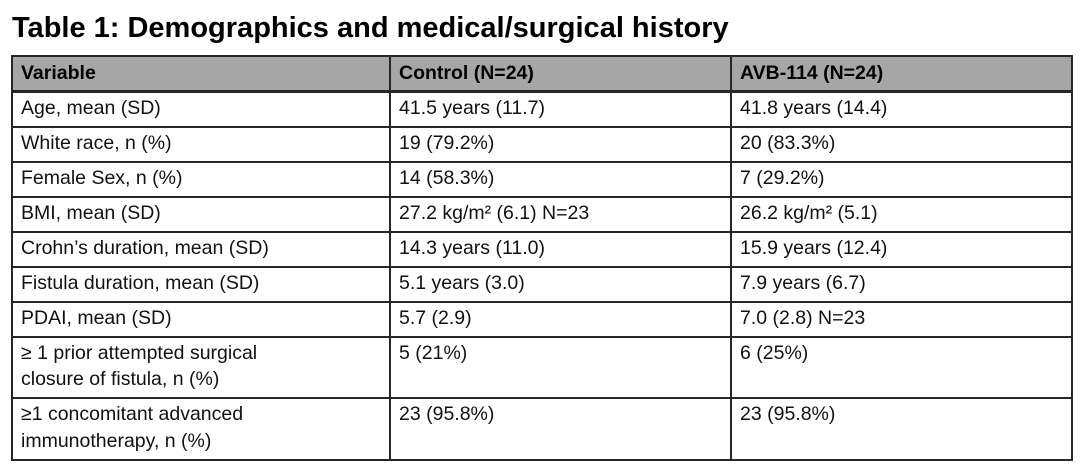 The width and height of the screenshot is (1080, 471). What do you see at coordinates (901, 214) in the screenshot?
I see `avb114-value-cell: 26.2 kg/m² (5.1)` at bounding box center [901, 214].